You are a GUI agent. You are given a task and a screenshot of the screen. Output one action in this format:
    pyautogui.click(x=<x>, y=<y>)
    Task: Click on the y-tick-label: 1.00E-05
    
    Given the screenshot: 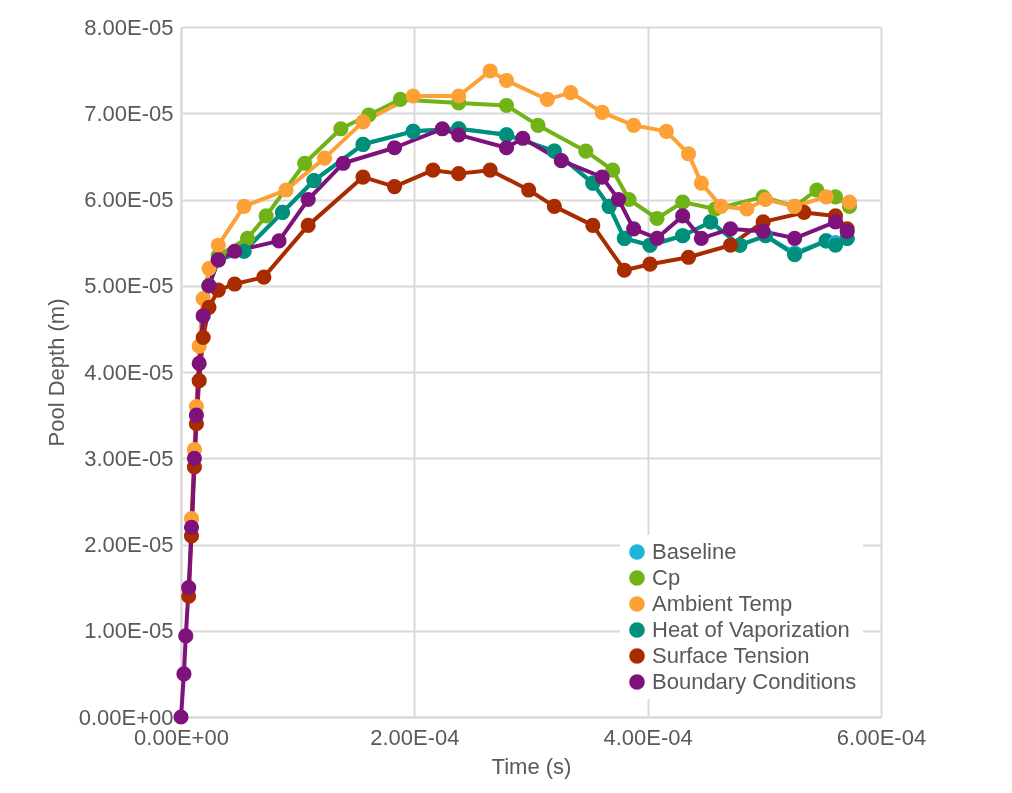 What is the action you would take?
    pyautogui.click(x=129, y=631)
    